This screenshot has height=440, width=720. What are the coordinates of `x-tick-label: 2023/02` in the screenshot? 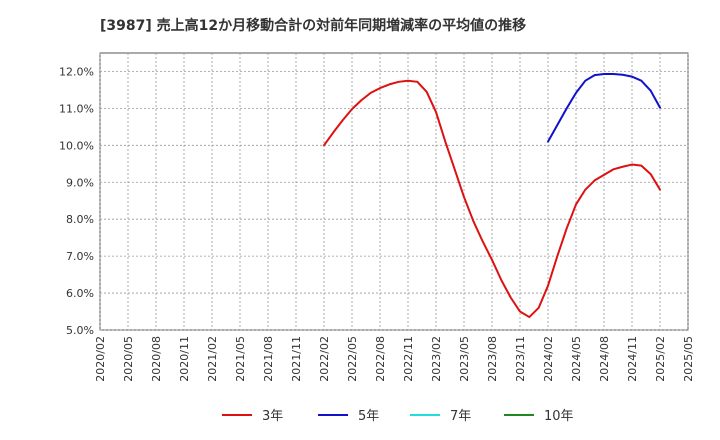 It's located at (436, 359).